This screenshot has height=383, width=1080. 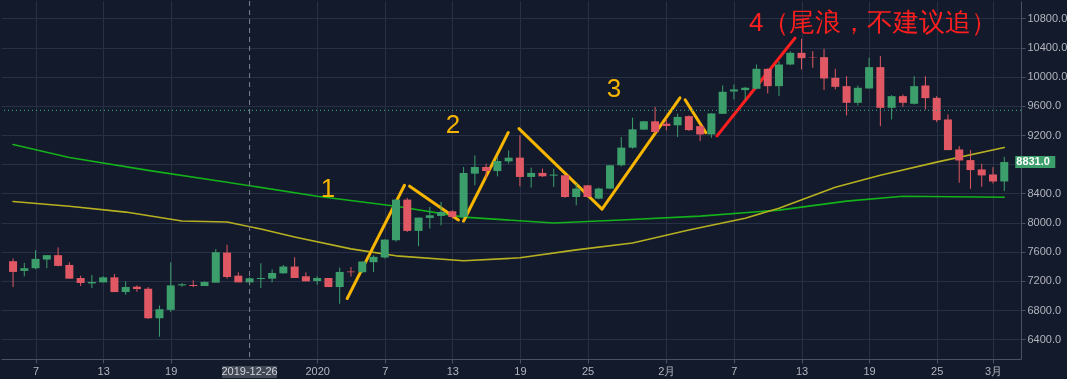 What do you see at coordinates (1047, 18) in the screenshot?
I see `y-tick-label: 10800.0` at bounding box center [1047, 18].